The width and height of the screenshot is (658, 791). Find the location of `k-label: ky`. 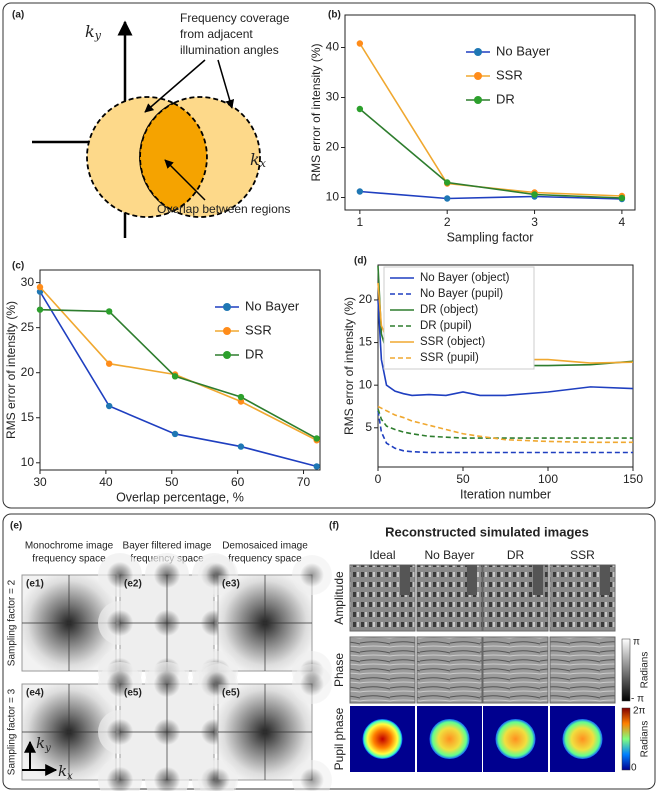

k-label: ky is located at coordinates (43, 744).